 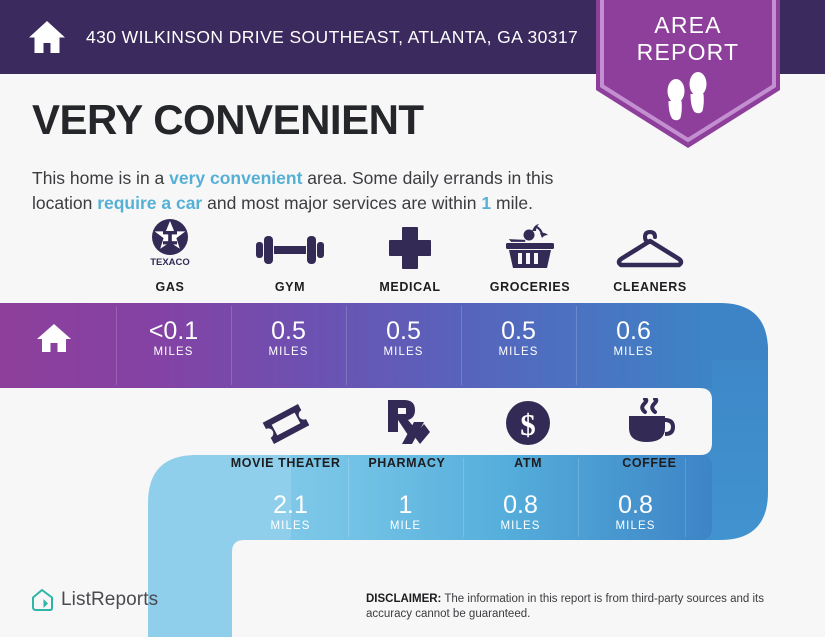 I want to click on distance-value: 1, so click(x=405, y=505).